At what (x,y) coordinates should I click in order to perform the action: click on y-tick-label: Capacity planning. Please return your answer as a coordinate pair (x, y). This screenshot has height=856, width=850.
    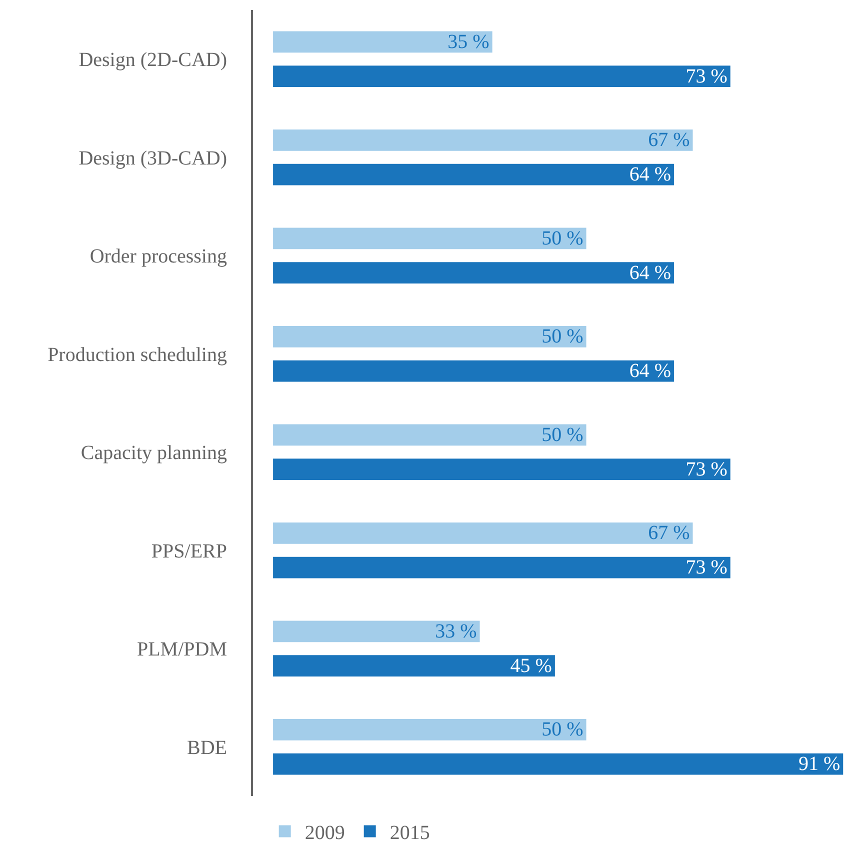
    Looking at the image, I should click on (153, 453).